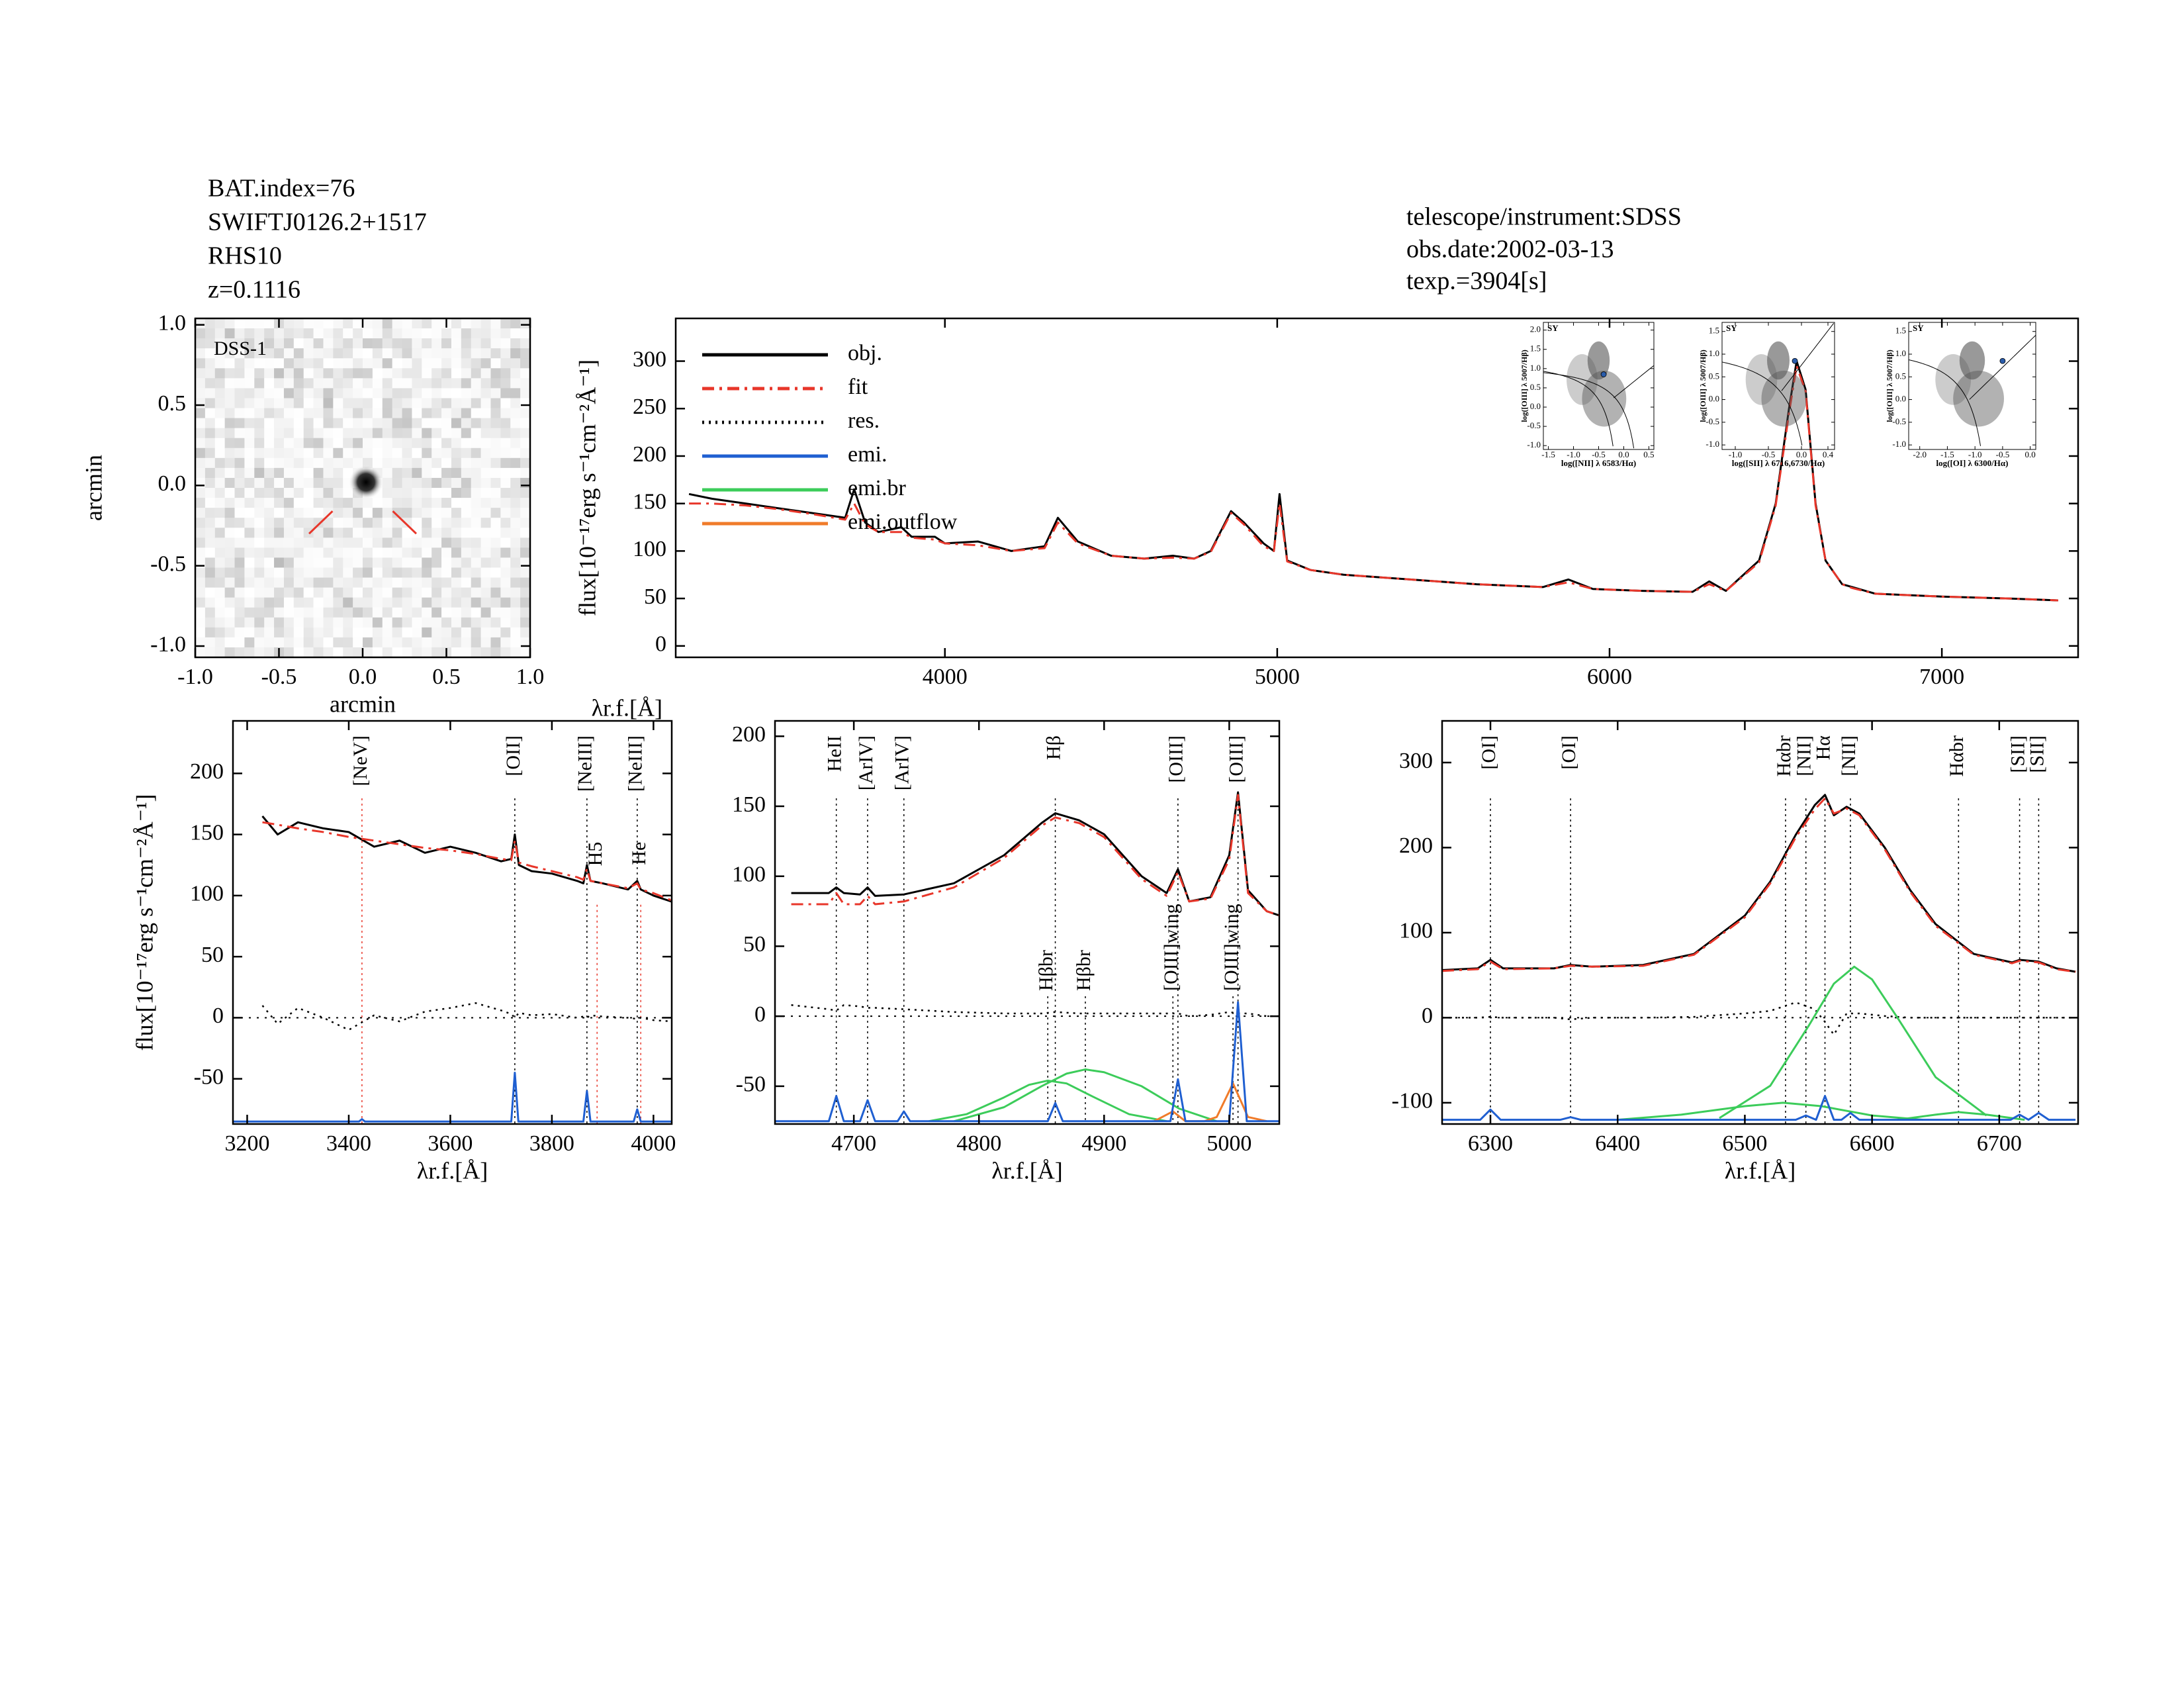 The width and height of the screenshot is (2184, 1688). What do you see at coordinates (1277, 677) in the screenshot?
I see `x-tick-label: 5000` at bounding box center [1277, 677].